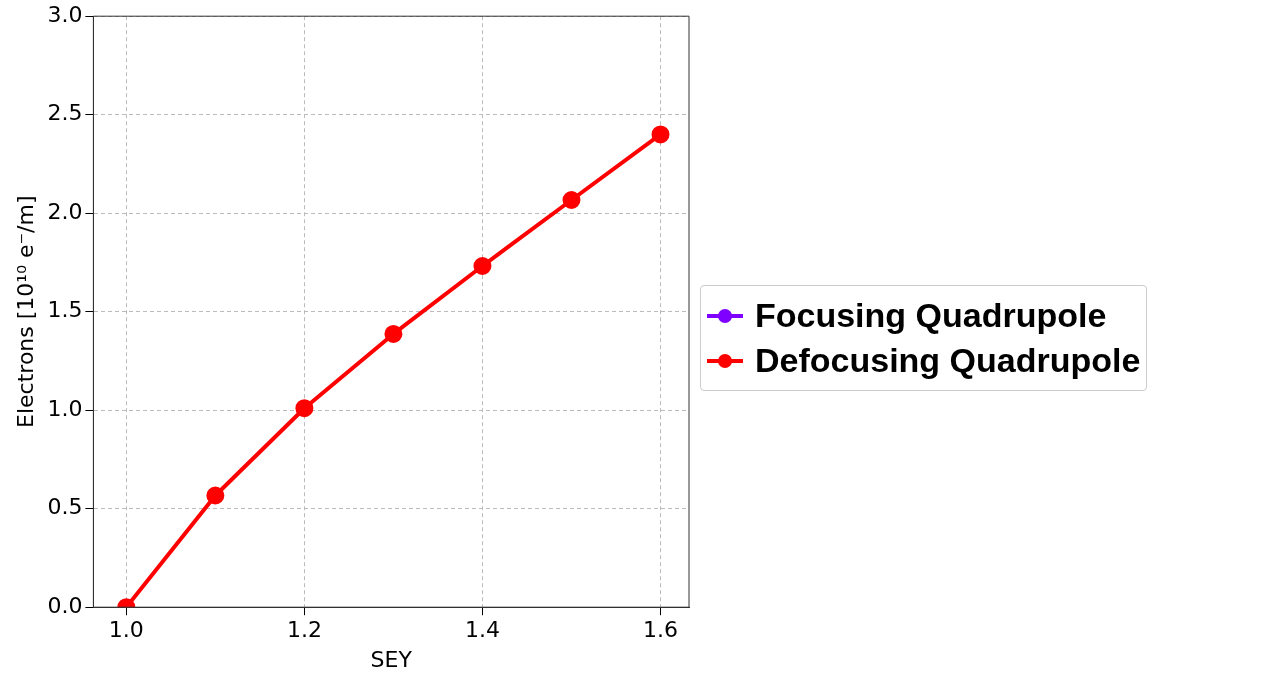 Image resolution: width=1270 pixels, height=676 pixels. I want to click on y-tick-label: 1.5, so click(65, 310).